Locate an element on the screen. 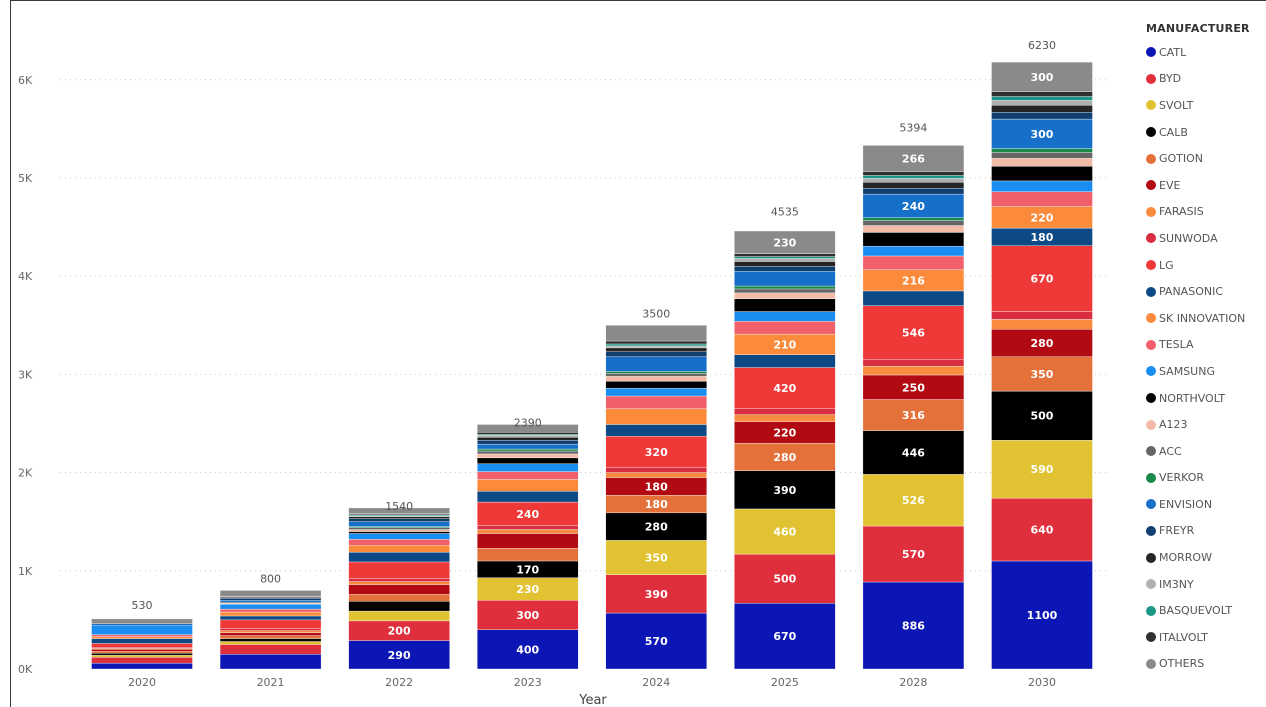 Image resolution: width=1266 pixels, height=707 pixels. bar-stack-2030: 1100 640 590 500 350 280 670 180 220 300 300 is located at coordinates (1042, 365).